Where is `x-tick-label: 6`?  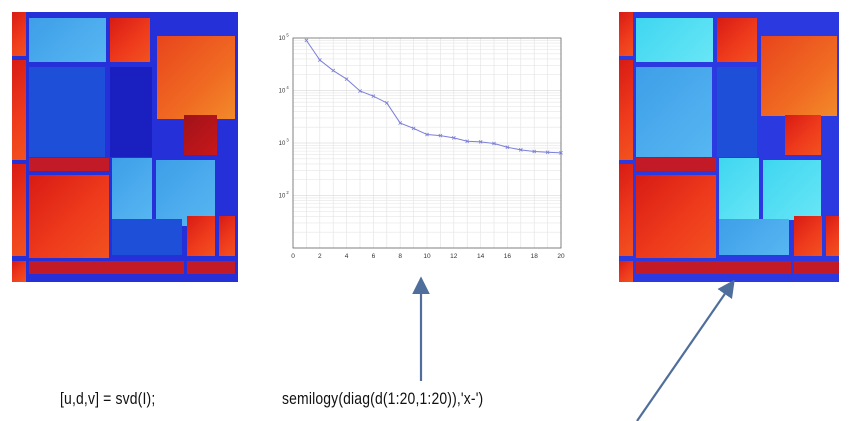
x-tick-label: 6 is located at coordinates (374, 256).